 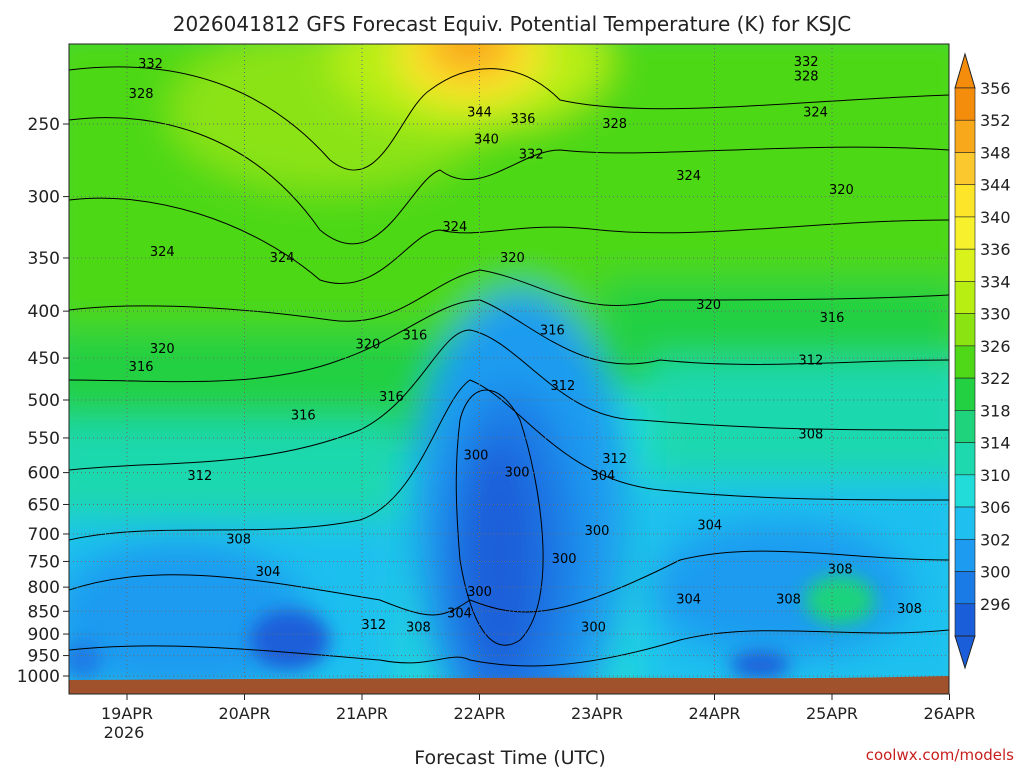 I want to click on colorbar-top-arrow, so click(x=965, y=70).